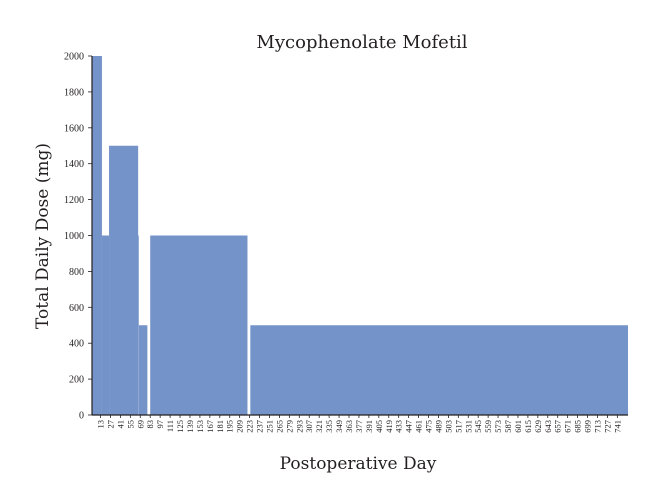 The width and height of the screenshot is (660, 504). I want to click on y-tick-label: 1800, so click(74, 92).